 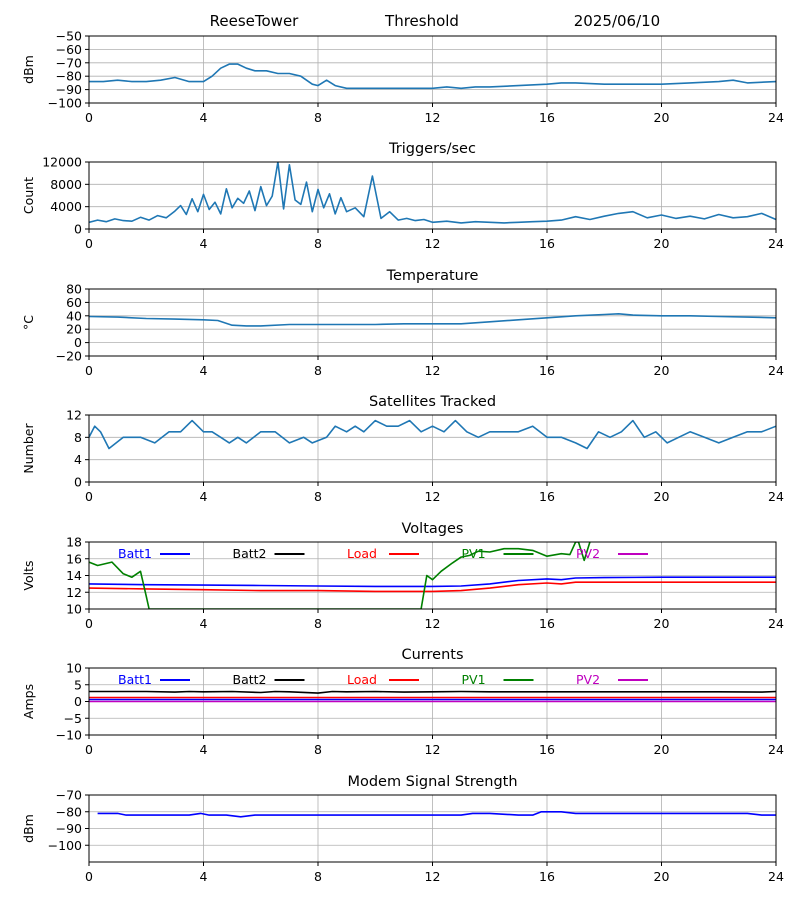 What do you see at coordinates (432, 582) in the screenshot?
I see `series-line-batt1` at bounding box center [432, 582].